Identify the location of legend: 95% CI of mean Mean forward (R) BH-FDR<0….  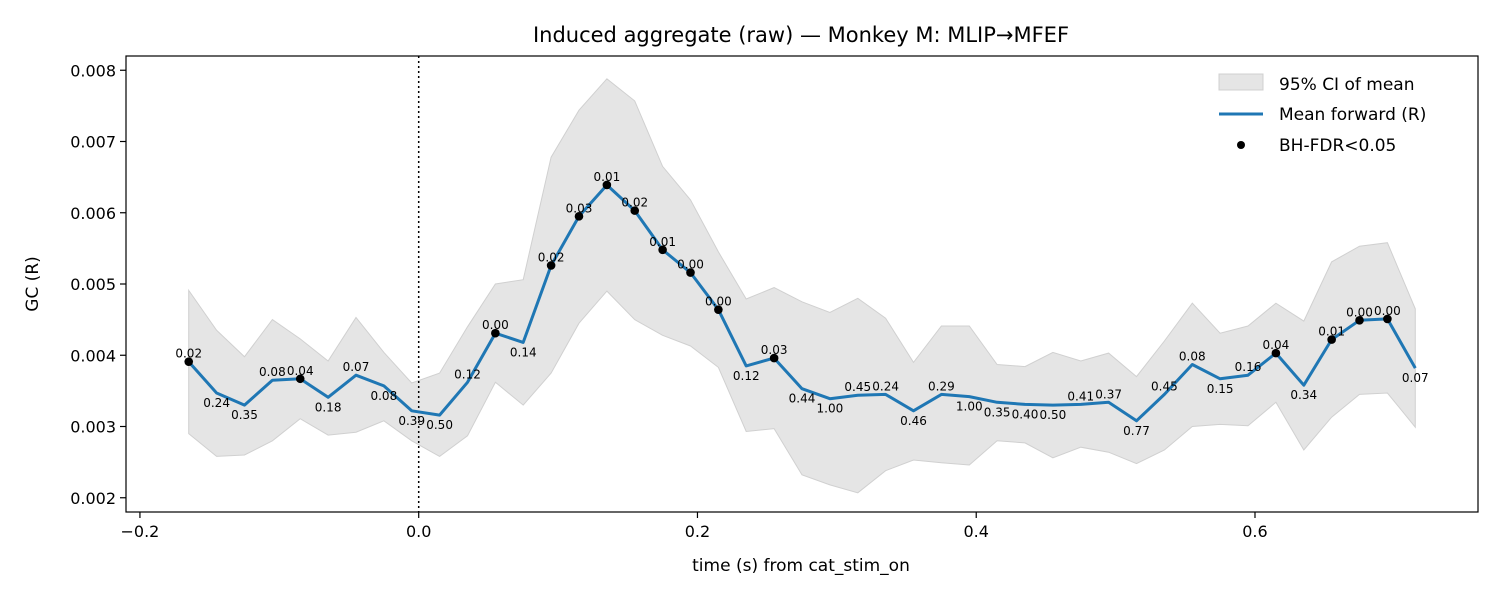
(1322, 114).